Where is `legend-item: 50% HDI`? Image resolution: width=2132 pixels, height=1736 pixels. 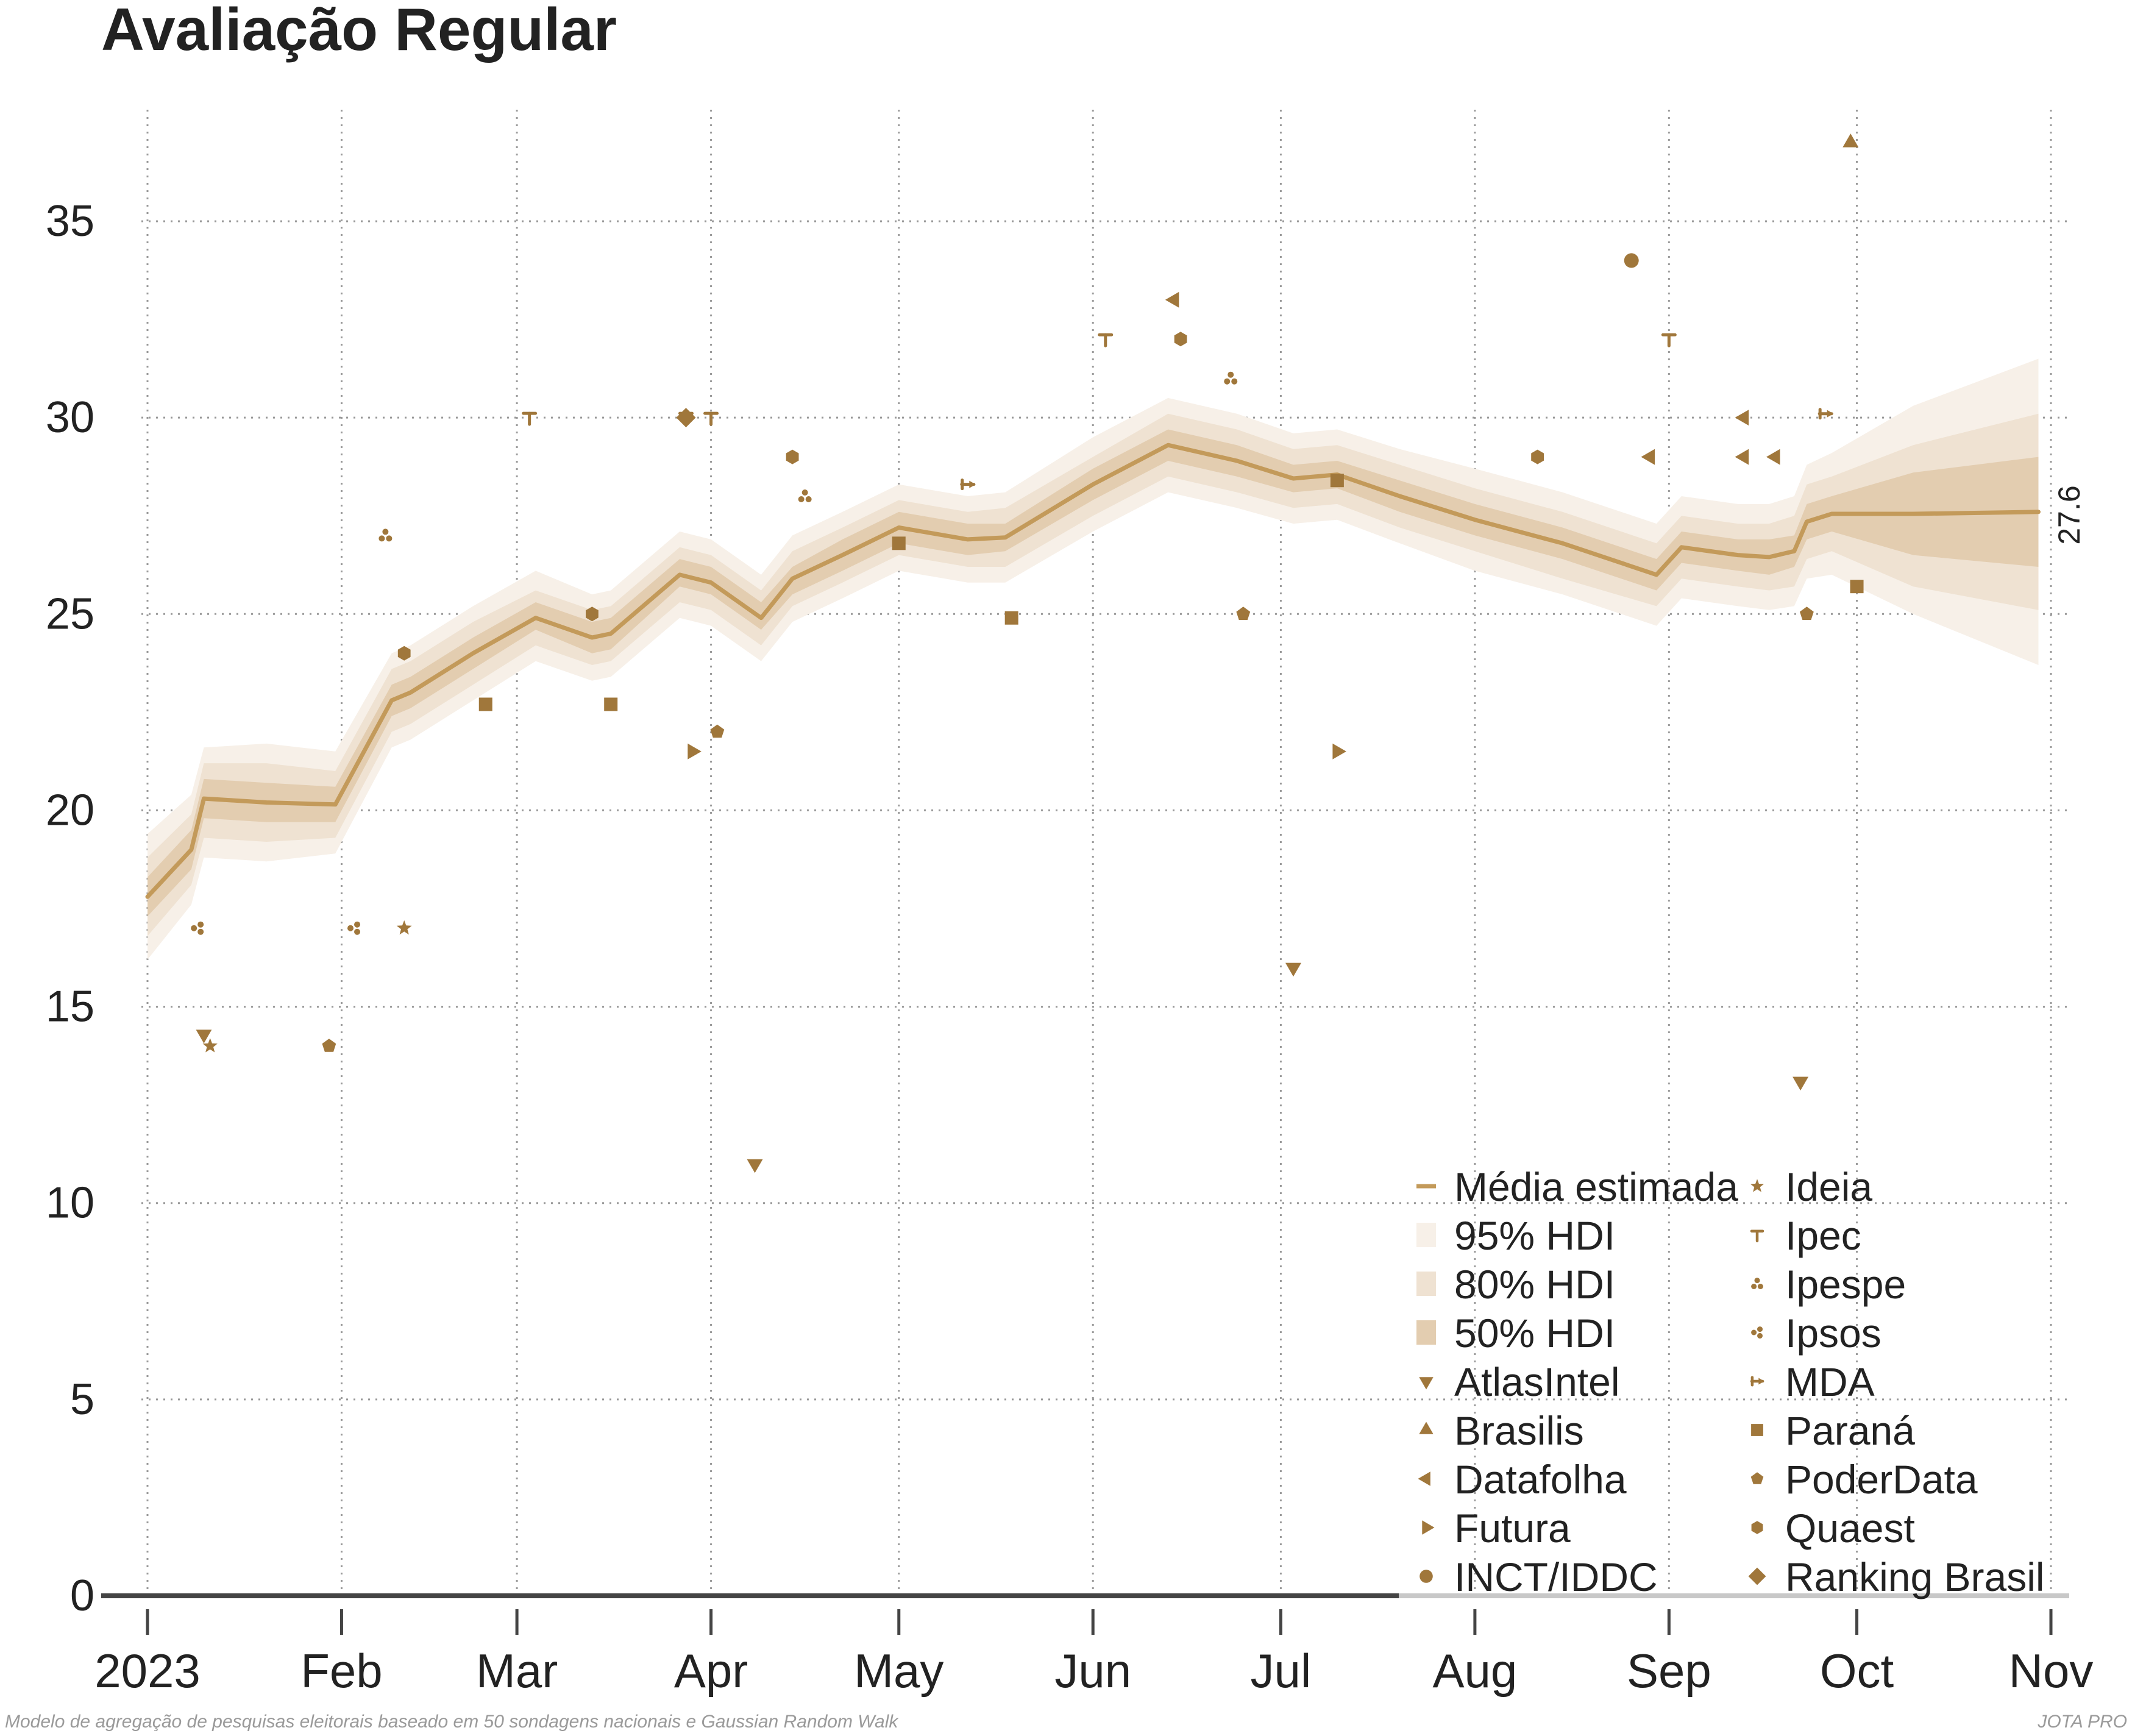
legend-item: 50% HDI is located at coordinates (1515, 1333).